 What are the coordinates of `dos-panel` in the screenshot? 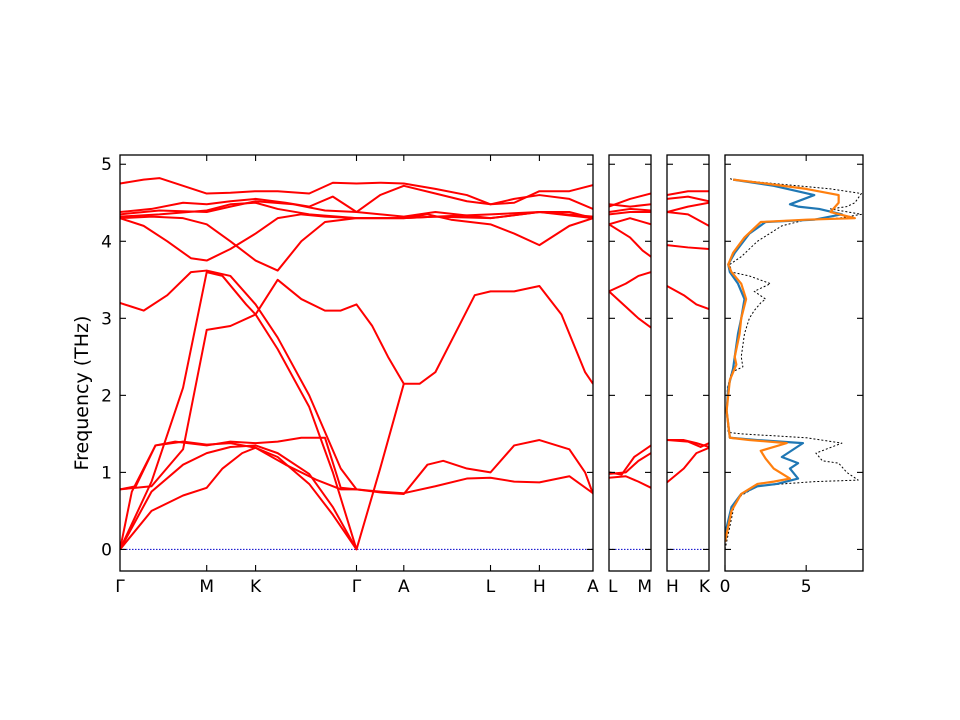 It's located at (793, 363).